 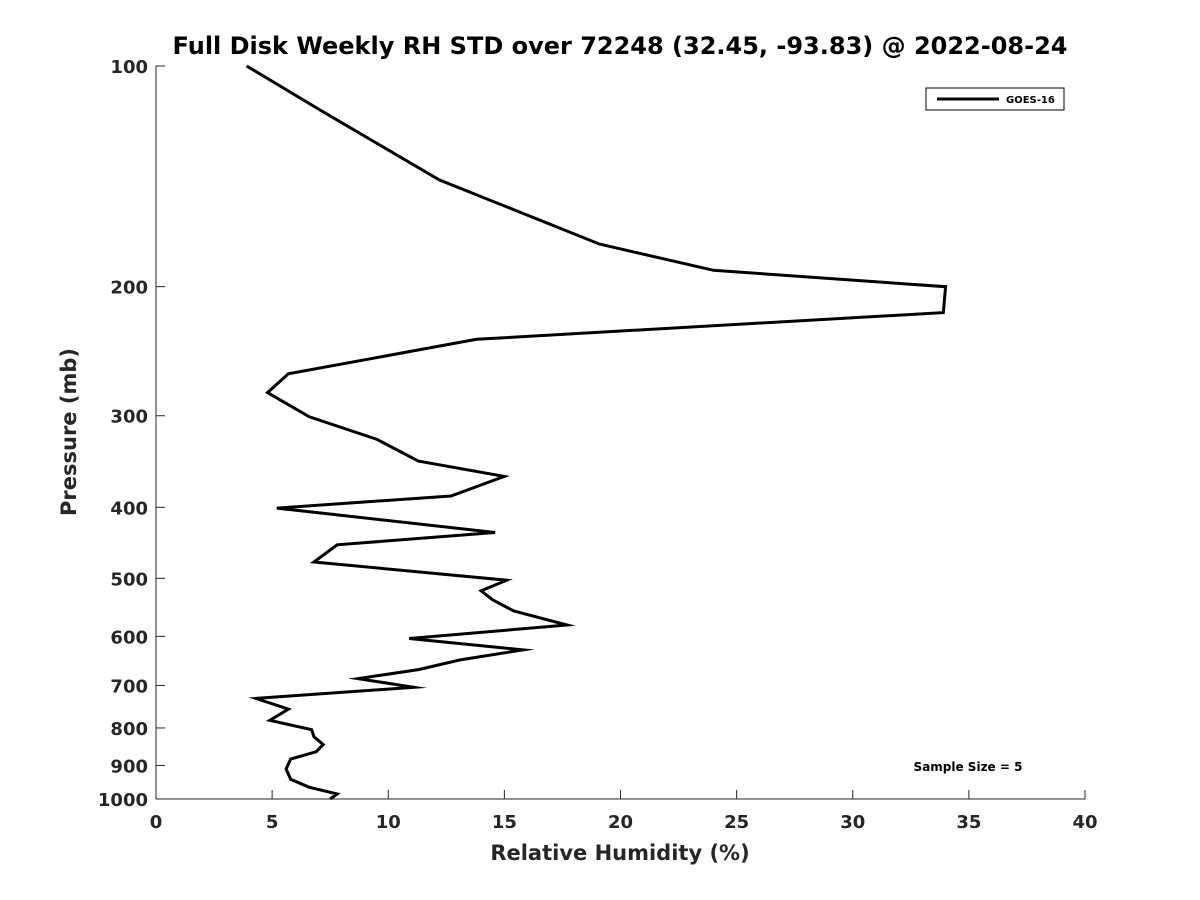 I want to click on y-axis: 100 200 300 400 500 600 700 800 900 1000, so click(x=131, y=434).